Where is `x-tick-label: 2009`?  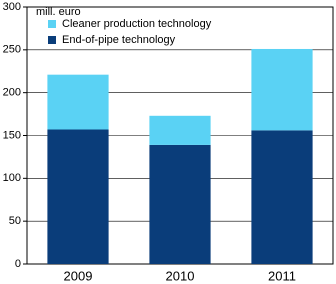 x-tick-label: 2009 is located at coordinates (78, 275).